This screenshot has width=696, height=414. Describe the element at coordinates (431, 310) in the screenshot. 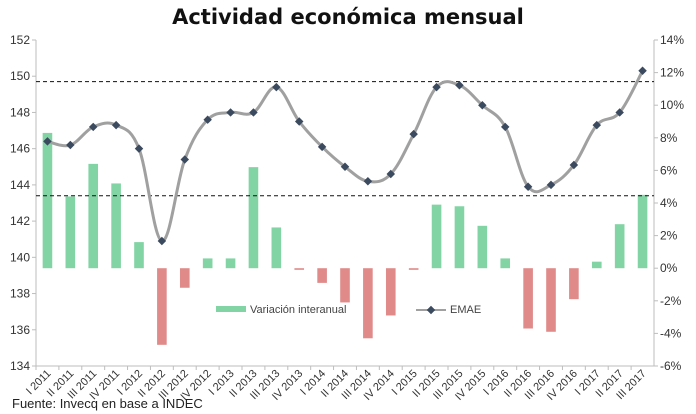

I see `legend-swatch-marker` at that location.